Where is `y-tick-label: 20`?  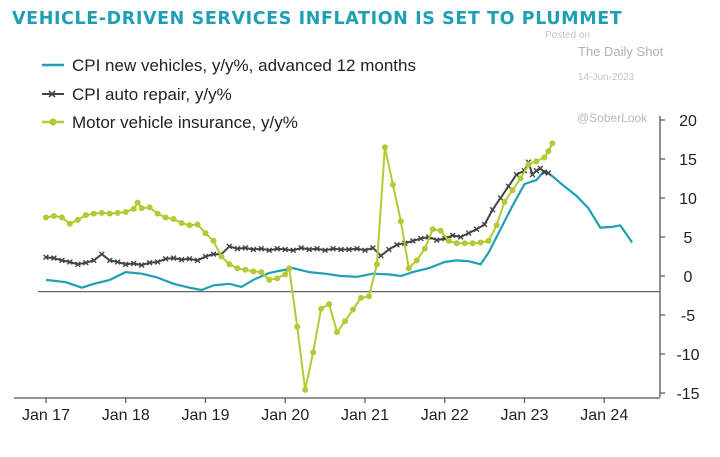
y-tick-label: 20 is located at coordinates (688, 121).